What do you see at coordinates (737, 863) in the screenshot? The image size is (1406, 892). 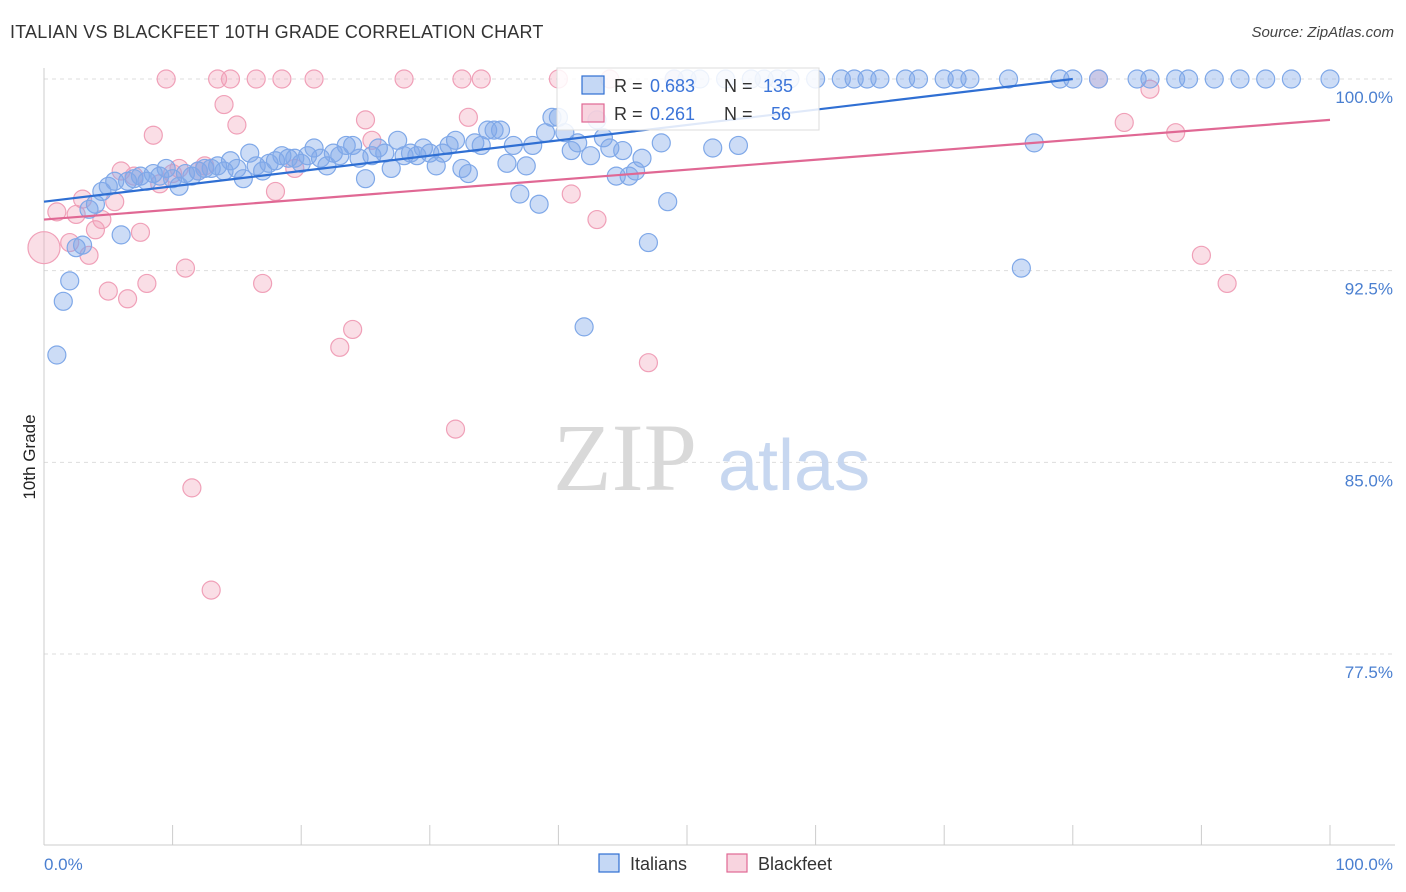 I see `legend-blackfeet-swatch` at bounding box center [737, 863].